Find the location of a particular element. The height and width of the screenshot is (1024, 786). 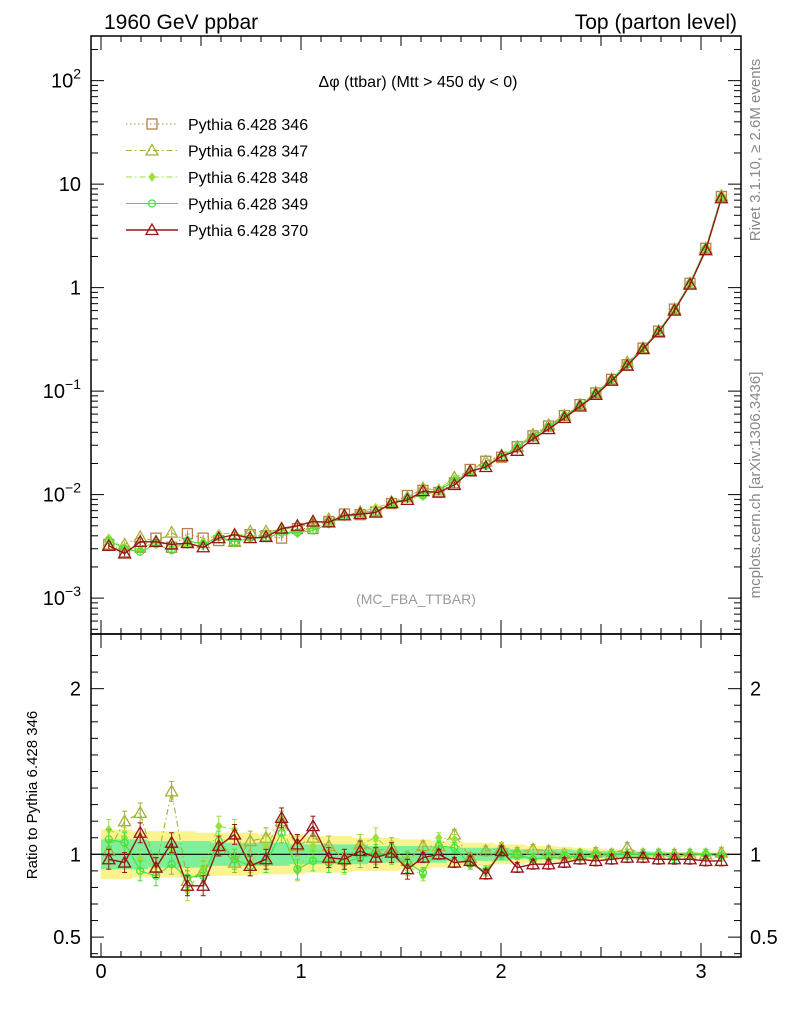

main-y-tick-label: 10⁻² is located at coordinates (62, 493).